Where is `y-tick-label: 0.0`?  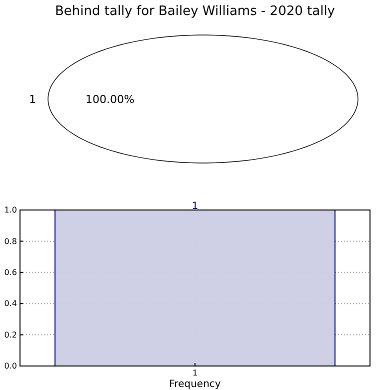
y-tick-label: 0.0 is located at coordinates (10, 366).